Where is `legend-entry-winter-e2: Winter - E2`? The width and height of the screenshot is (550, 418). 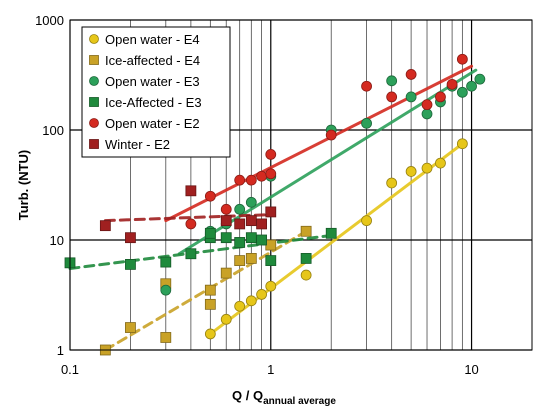
legend-entry-winter-e2: Winter - E2 is located at coordinates (137, 144).